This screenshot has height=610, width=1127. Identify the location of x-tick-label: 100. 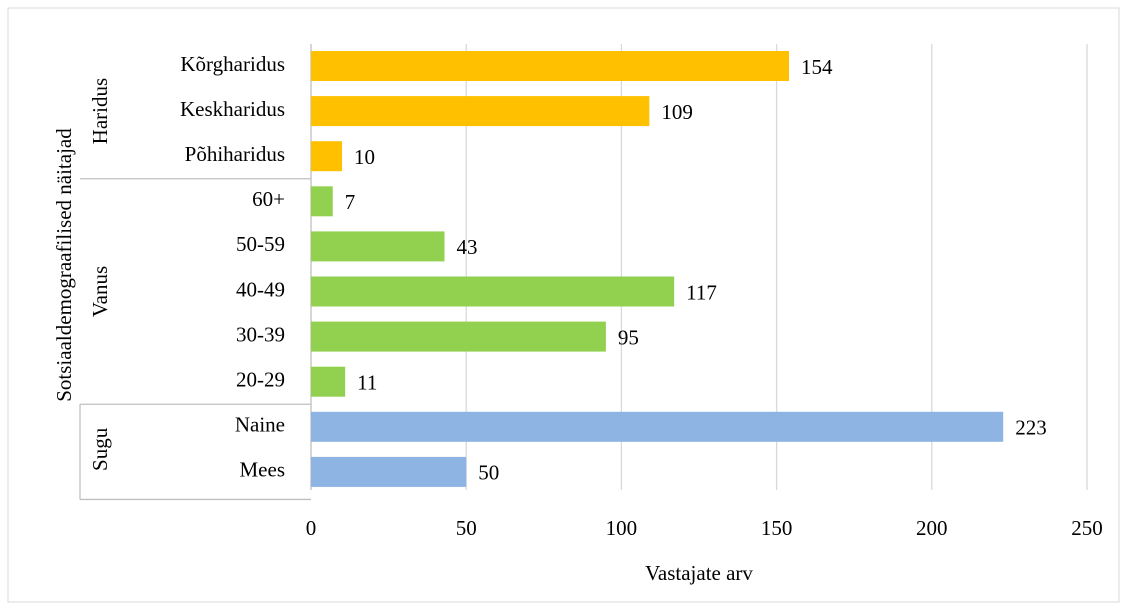
(622, 528).